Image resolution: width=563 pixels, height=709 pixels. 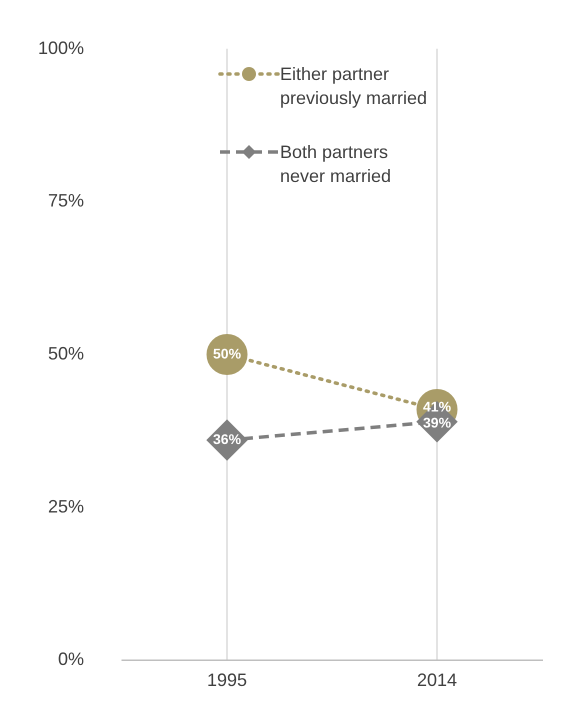 I want to click on y-tick-label: 100%, so click(x=61, y=48).